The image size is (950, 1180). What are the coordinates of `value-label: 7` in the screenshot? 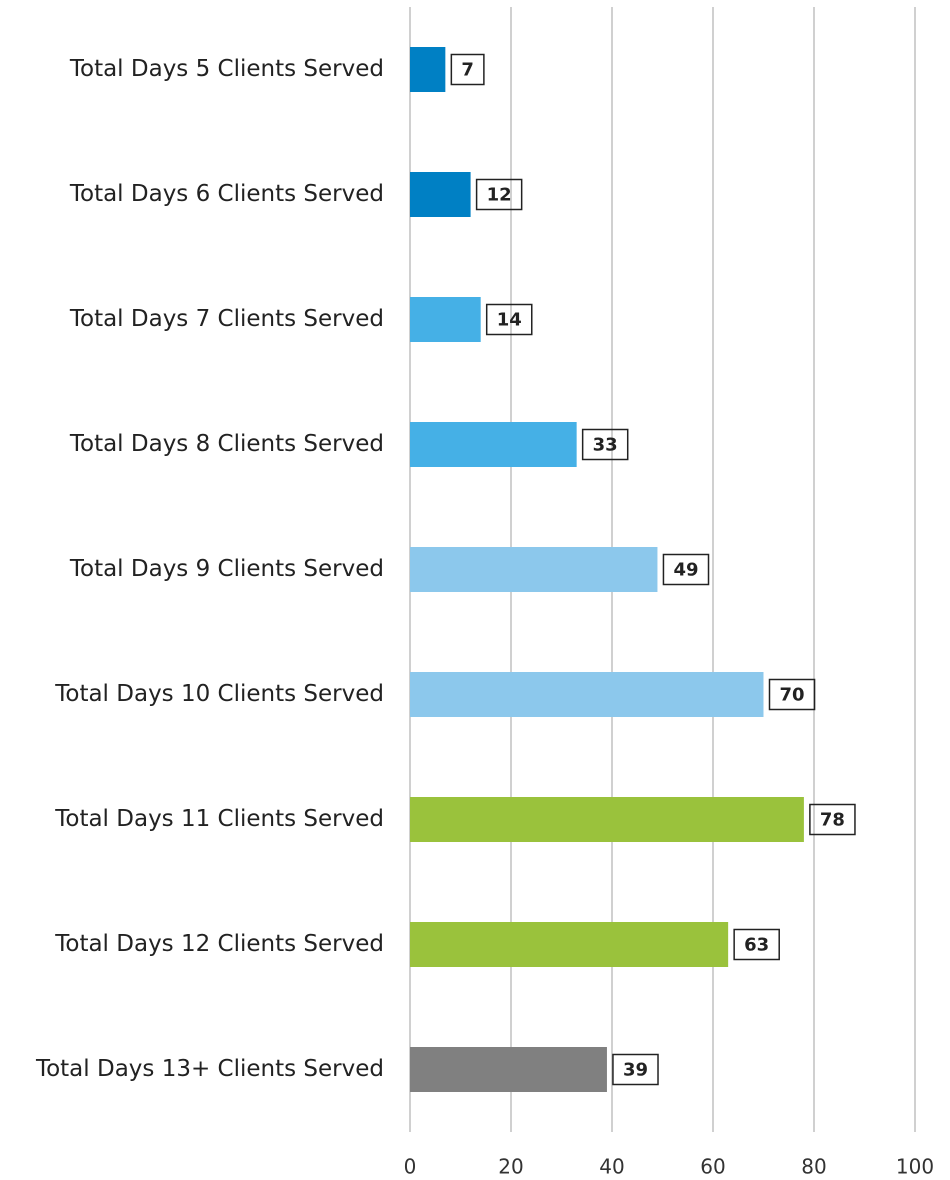 It's located at (467, 70).